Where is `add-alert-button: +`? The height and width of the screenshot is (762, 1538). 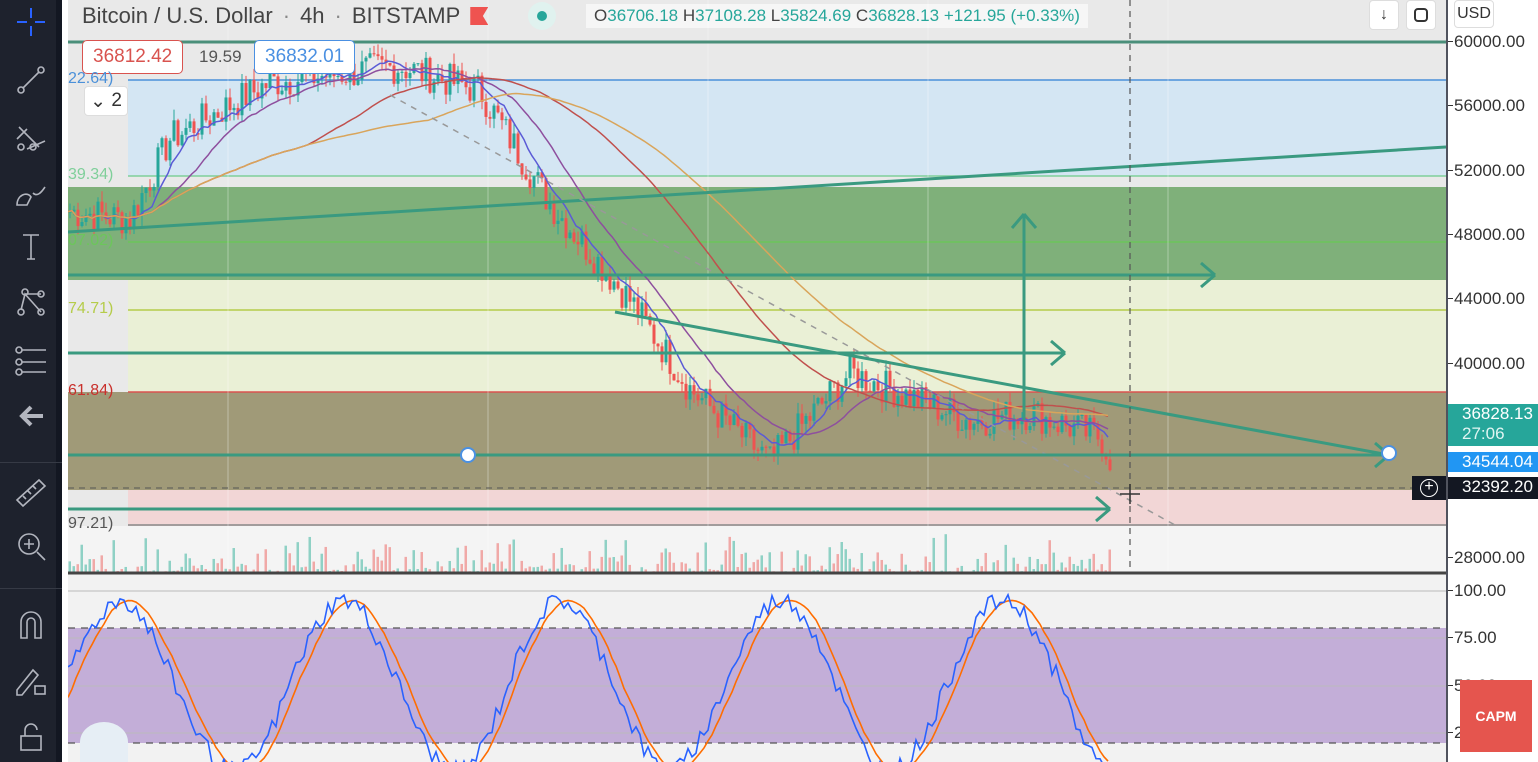 add-alert-button: + is located at coordinates (1429, 488).